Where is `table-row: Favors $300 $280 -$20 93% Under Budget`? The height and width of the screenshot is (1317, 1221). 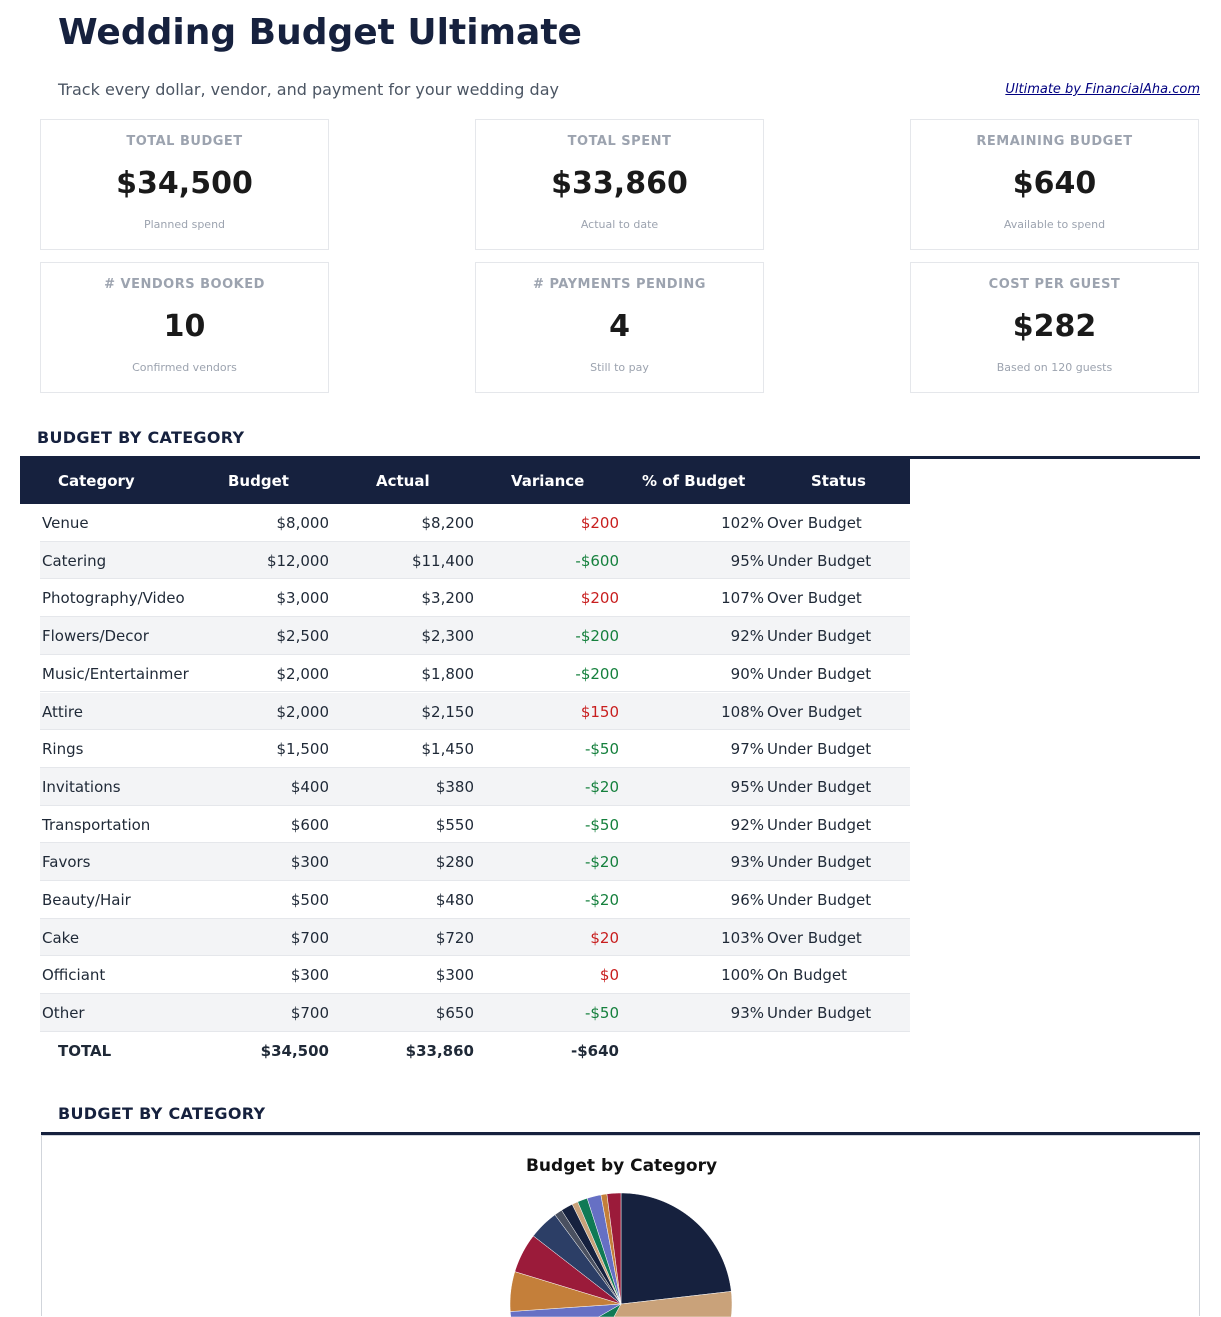 table-row: Favors $300 $280 -$20 93% Under Budget is located at coordinates (475, 862).